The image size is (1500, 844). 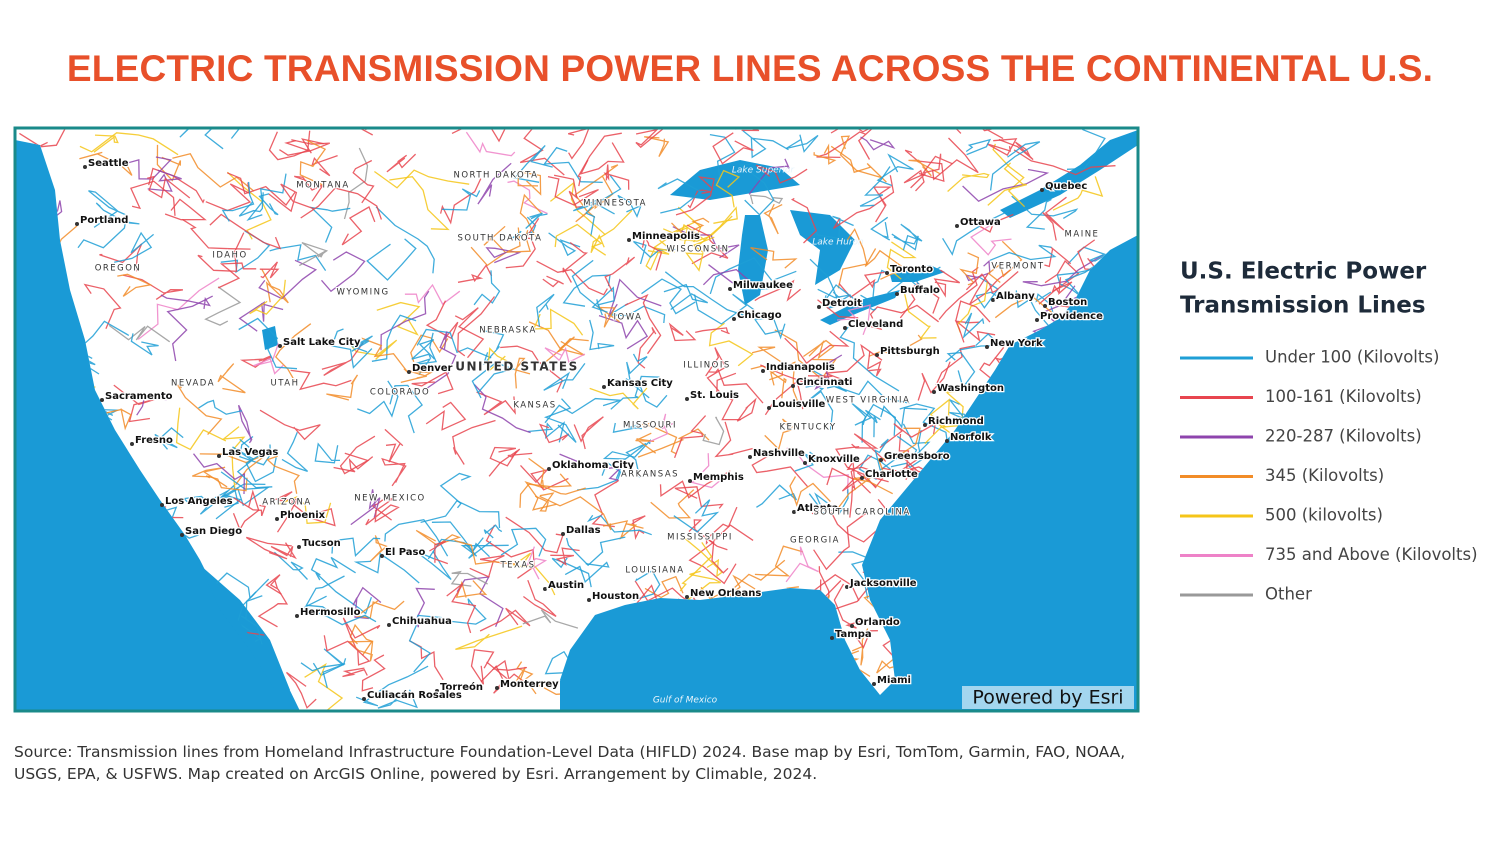 What do you see at coordinates (400, 393) in the screenshot?
I see `region-label: COLORADO` at bounding box center [400, 393].